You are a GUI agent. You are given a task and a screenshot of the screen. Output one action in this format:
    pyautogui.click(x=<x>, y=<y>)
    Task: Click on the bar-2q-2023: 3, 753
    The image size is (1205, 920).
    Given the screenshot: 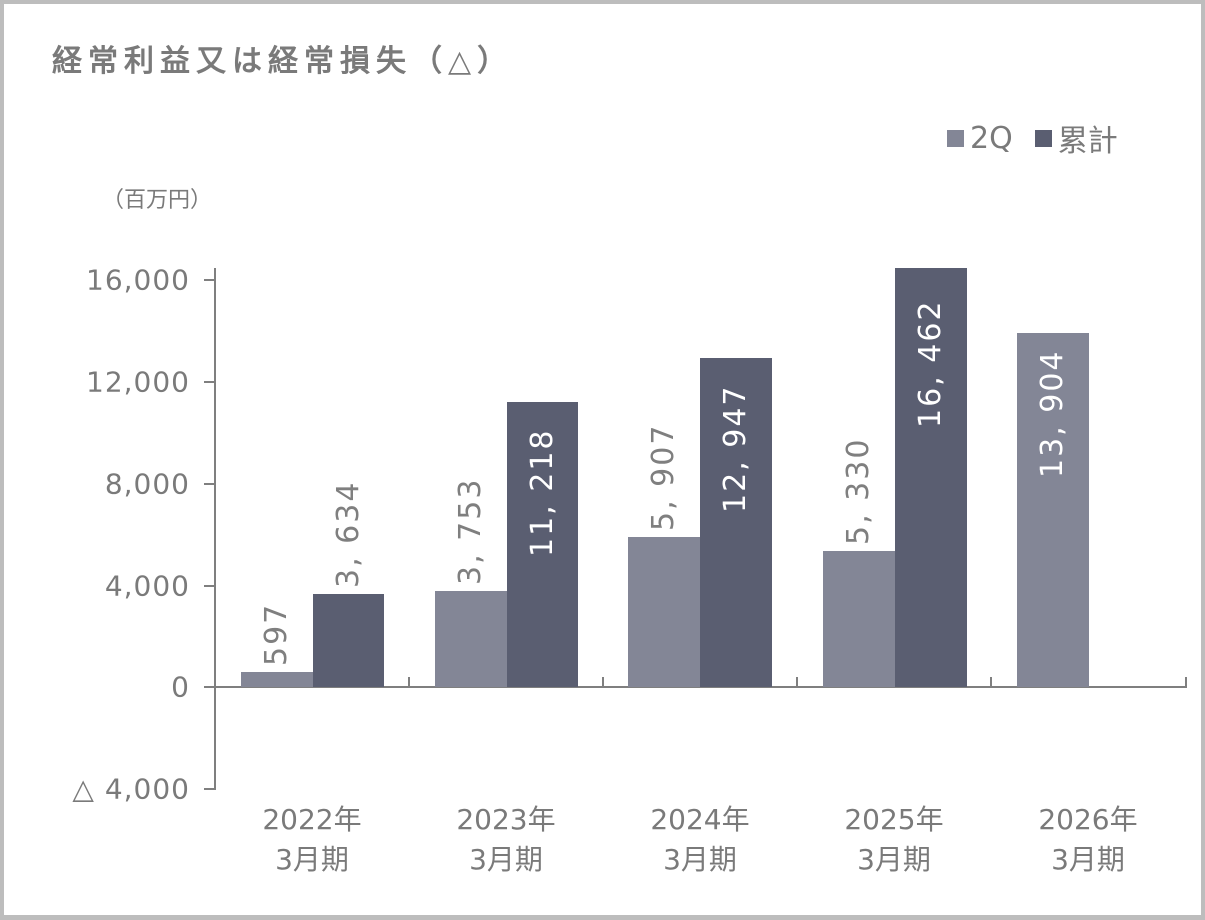 What is the action you would take?
    pyautogui.click(x=471, y=582)
    